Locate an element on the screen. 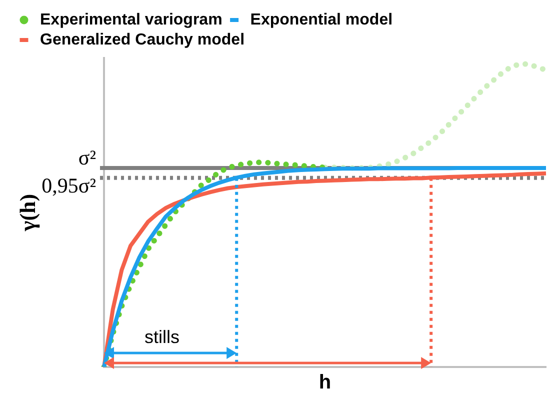  annotation: stills is located at coordinates (162, 336).